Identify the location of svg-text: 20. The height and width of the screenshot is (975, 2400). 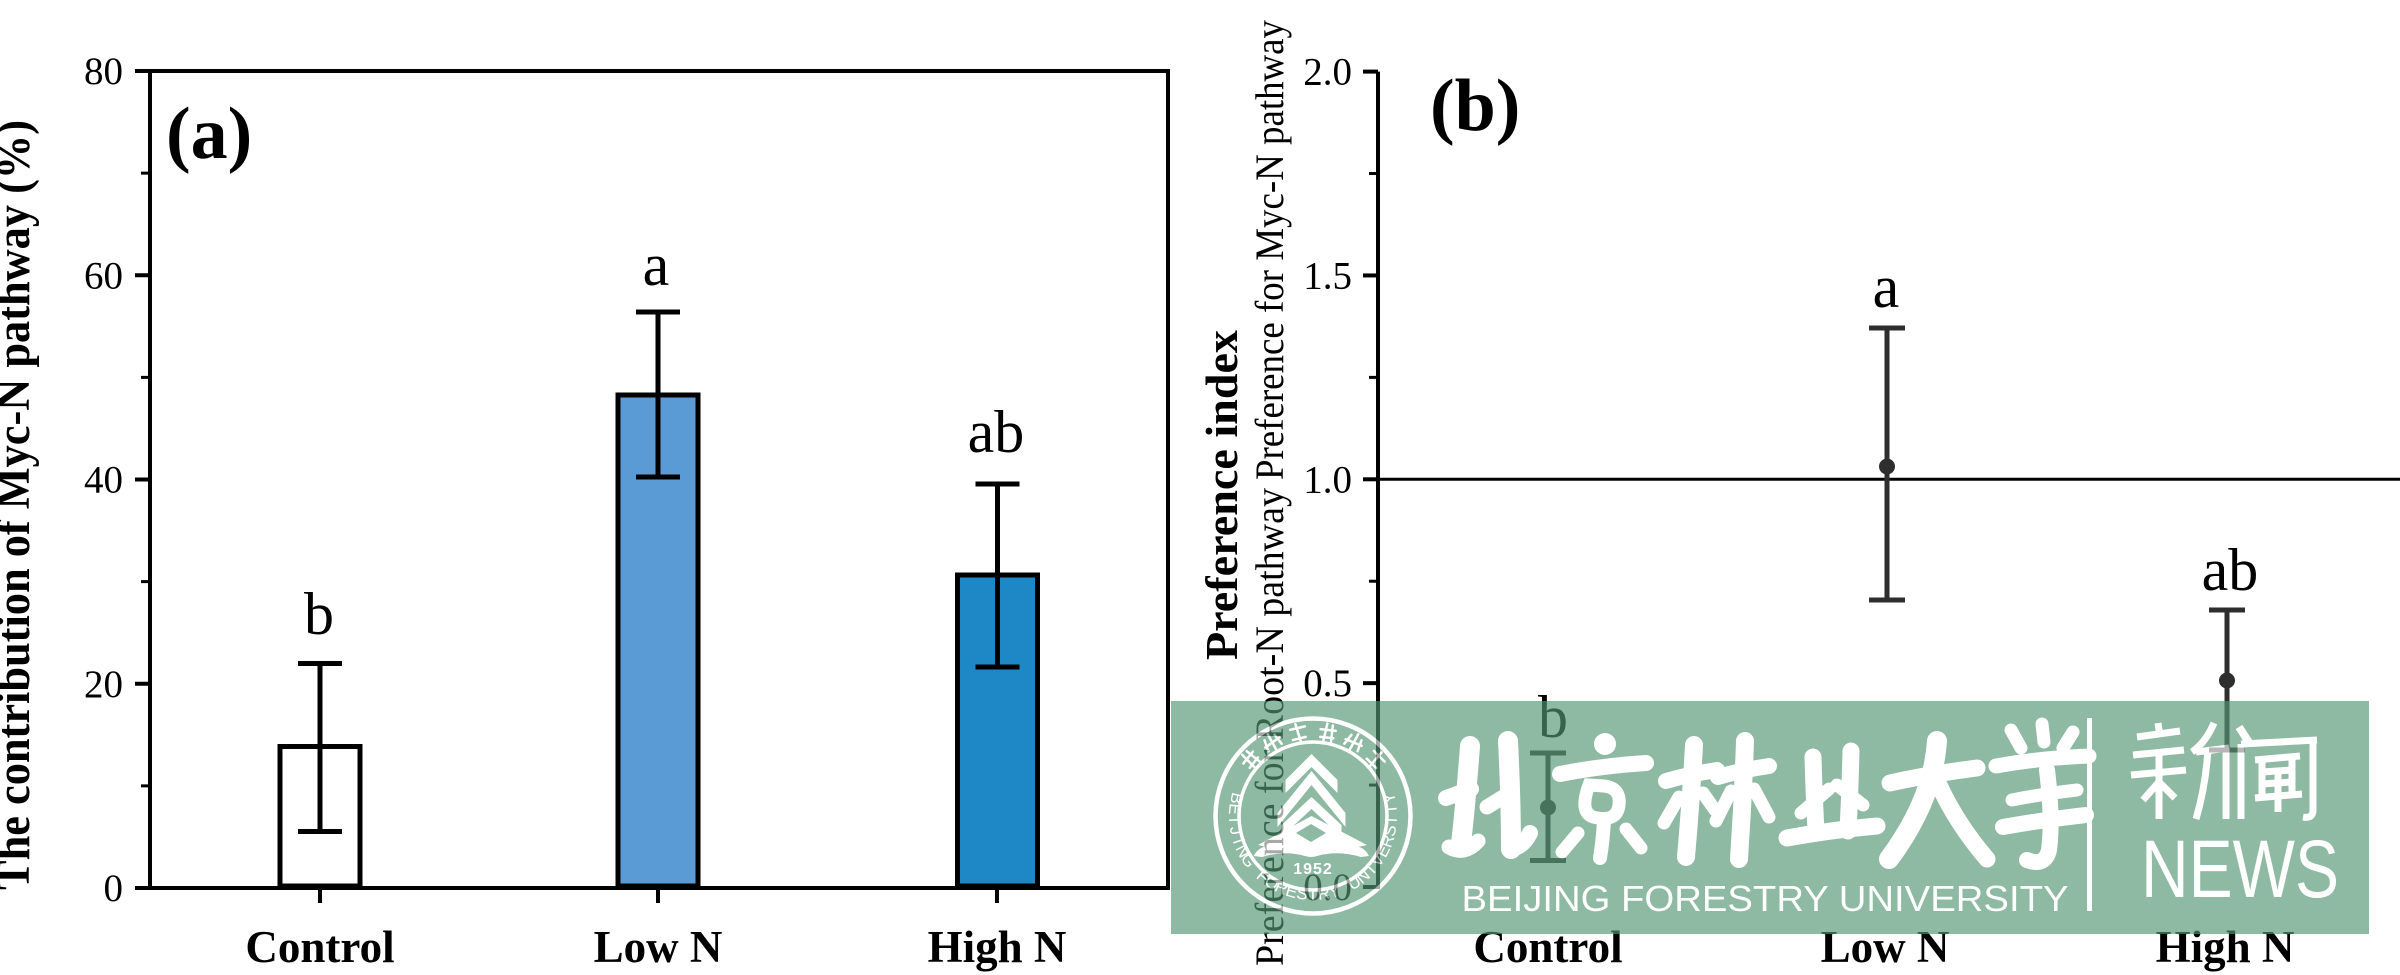
(103, 684).